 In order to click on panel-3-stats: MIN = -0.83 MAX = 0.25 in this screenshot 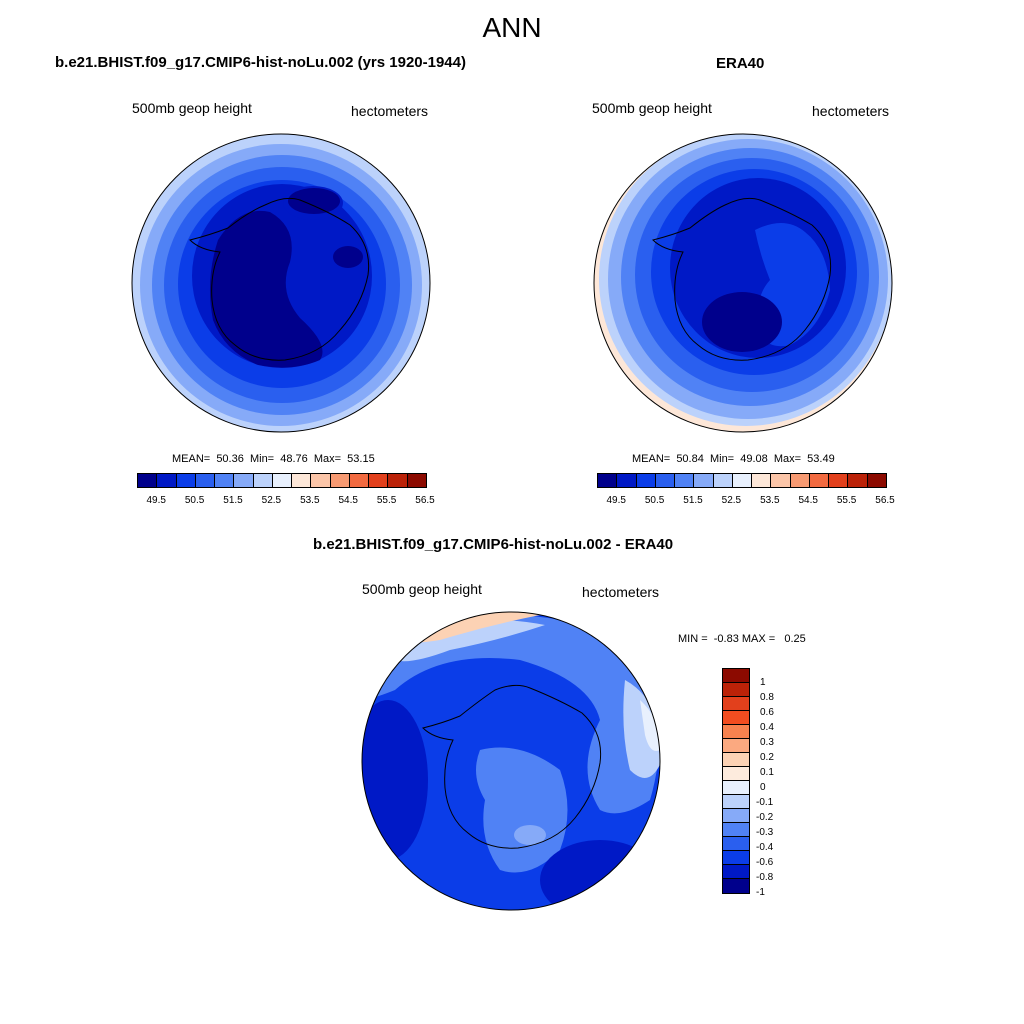, I will do `click(742, 639)`.